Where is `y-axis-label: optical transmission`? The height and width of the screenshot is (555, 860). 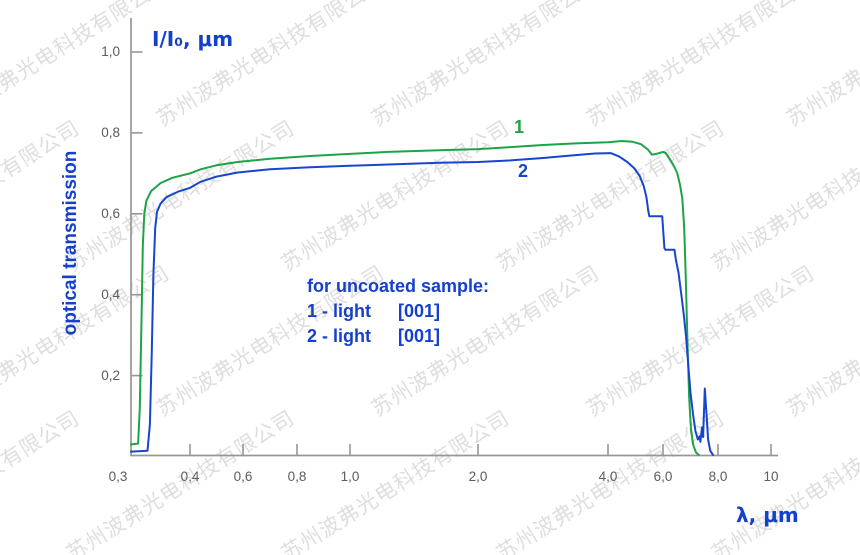 y-axis-label: optical transmission is located at coordinates (70, 243).